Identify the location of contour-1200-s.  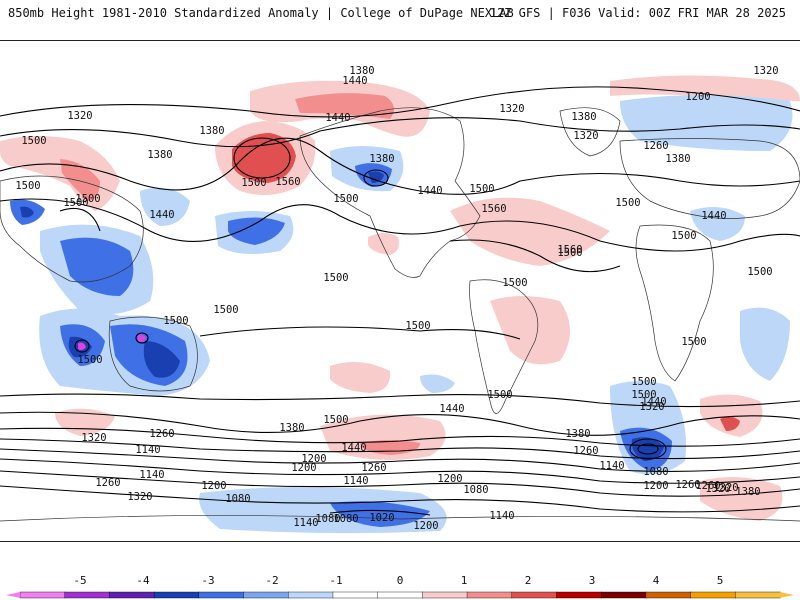
(400, 471).